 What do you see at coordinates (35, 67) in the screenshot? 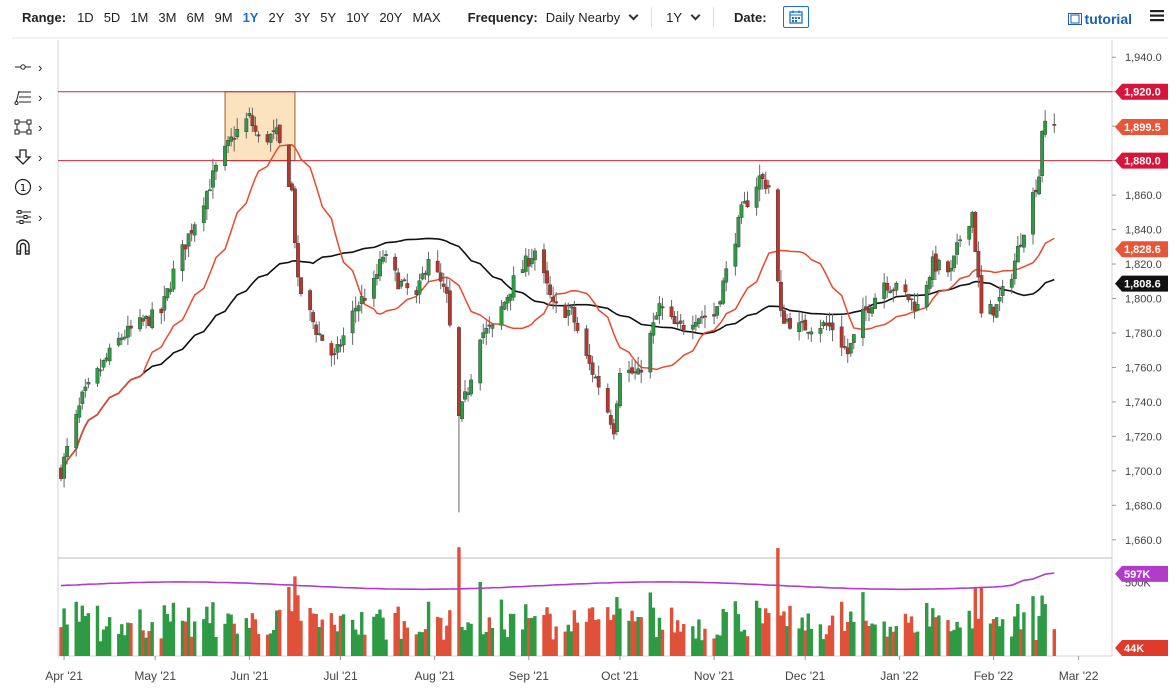
I see `line-tool-button: ›` at bounding box center [35, 67].